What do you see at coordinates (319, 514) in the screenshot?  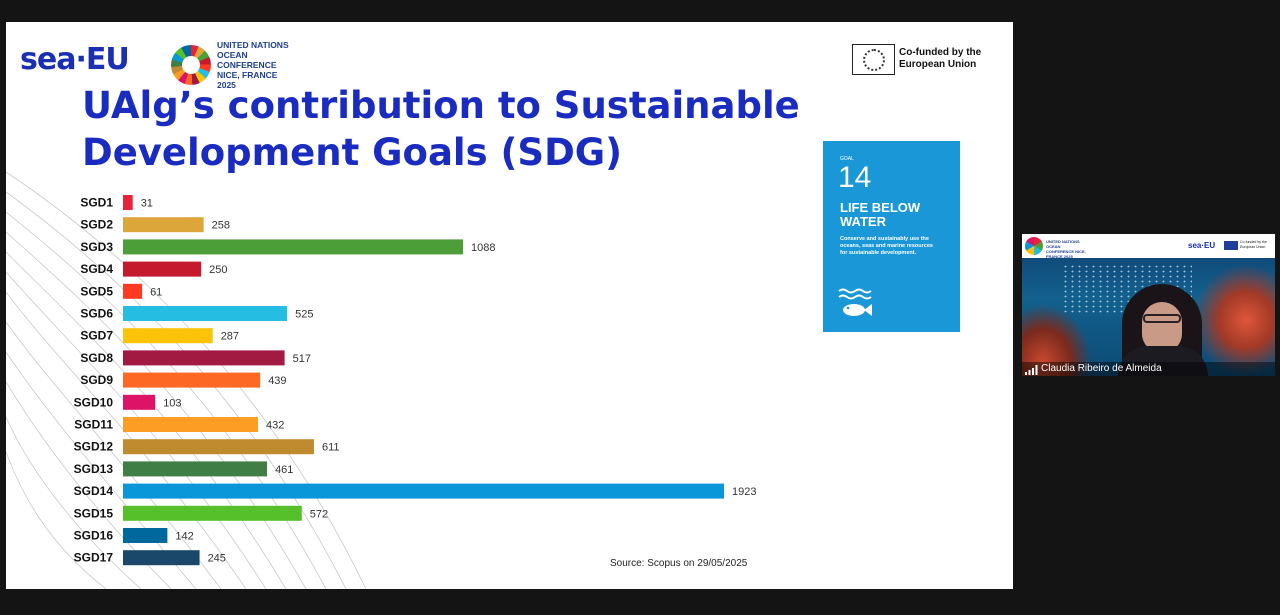 I see `value-label: 572` at bounding box center [319, 514].